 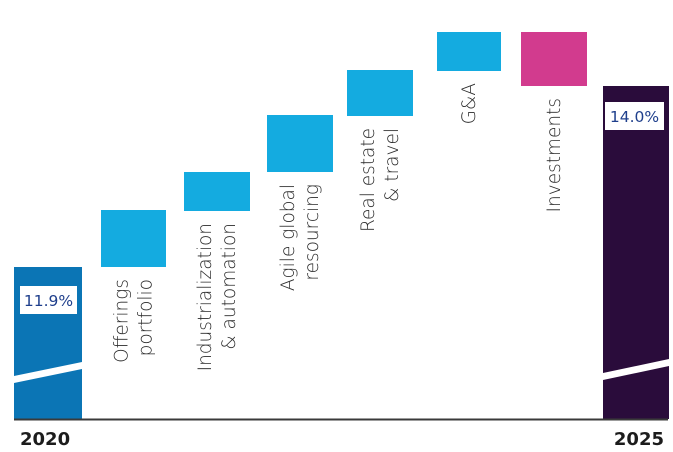 I want to click on label-industrialization-and-automation: Industrialization & automation, so click(x=217, y=297).